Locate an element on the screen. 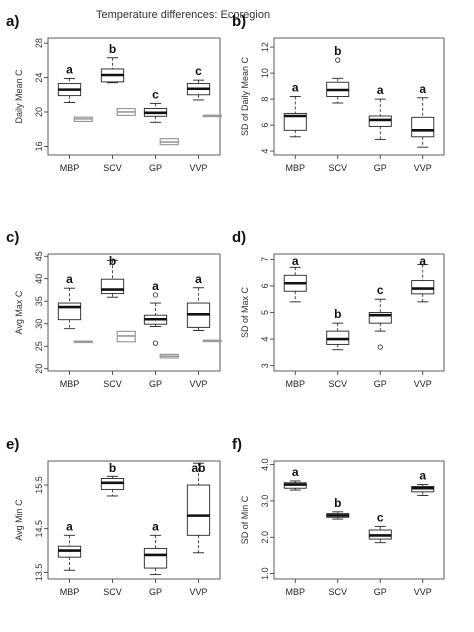 The width and height of the screenshot is (474, 632). y-tick-label: 40 is located at coordinates (39, 279).